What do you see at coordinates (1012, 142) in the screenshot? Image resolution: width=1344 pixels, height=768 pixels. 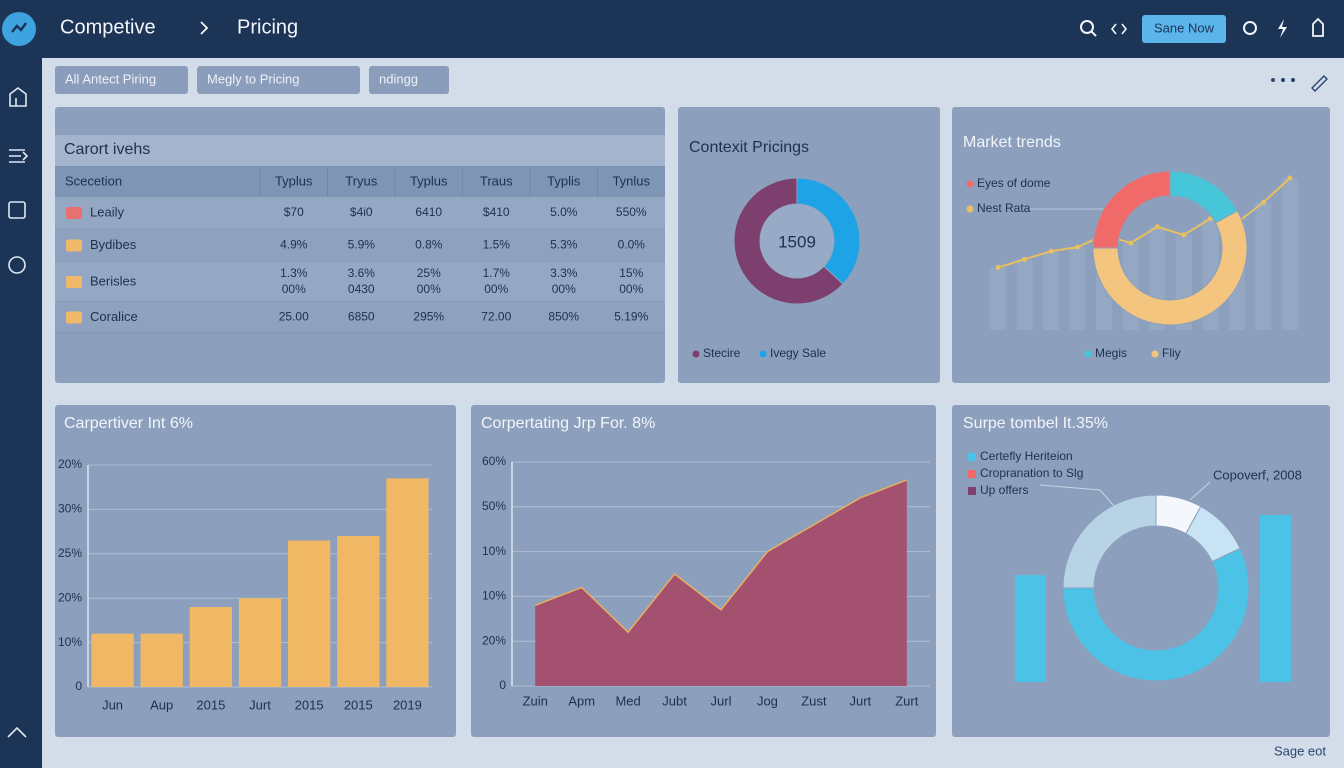 I see `chart-title: Market trends` at bounding box center [1012, 142].